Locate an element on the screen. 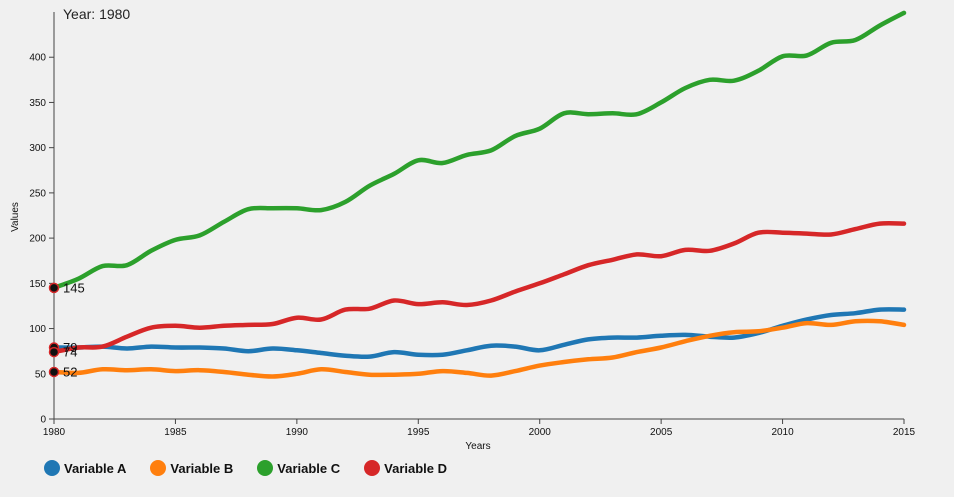 This screenshot has height=497, width=954. y-tick-label: 0 is located at coordinates (43, 420).